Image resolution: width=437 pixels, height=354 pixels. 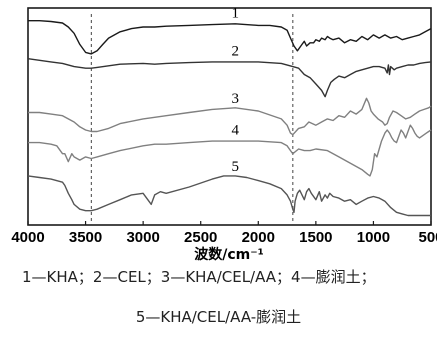 What do you see at coordinates (315, 237) in the screenshot?
I see `x-tick-label: 1500` at bounding box center [315, 237].